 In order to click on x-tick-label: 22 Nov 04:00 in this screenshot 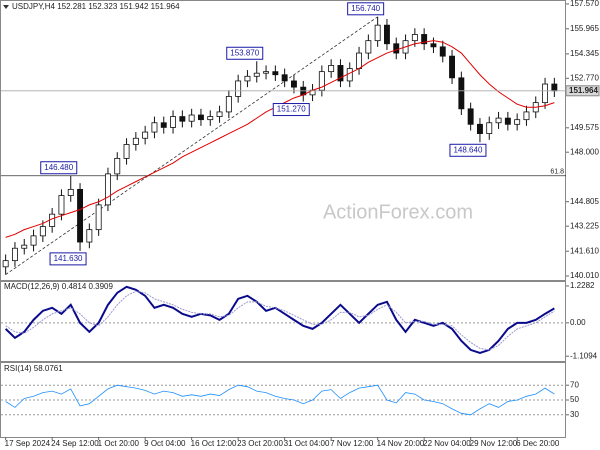, I will do `click(447, 443)`.